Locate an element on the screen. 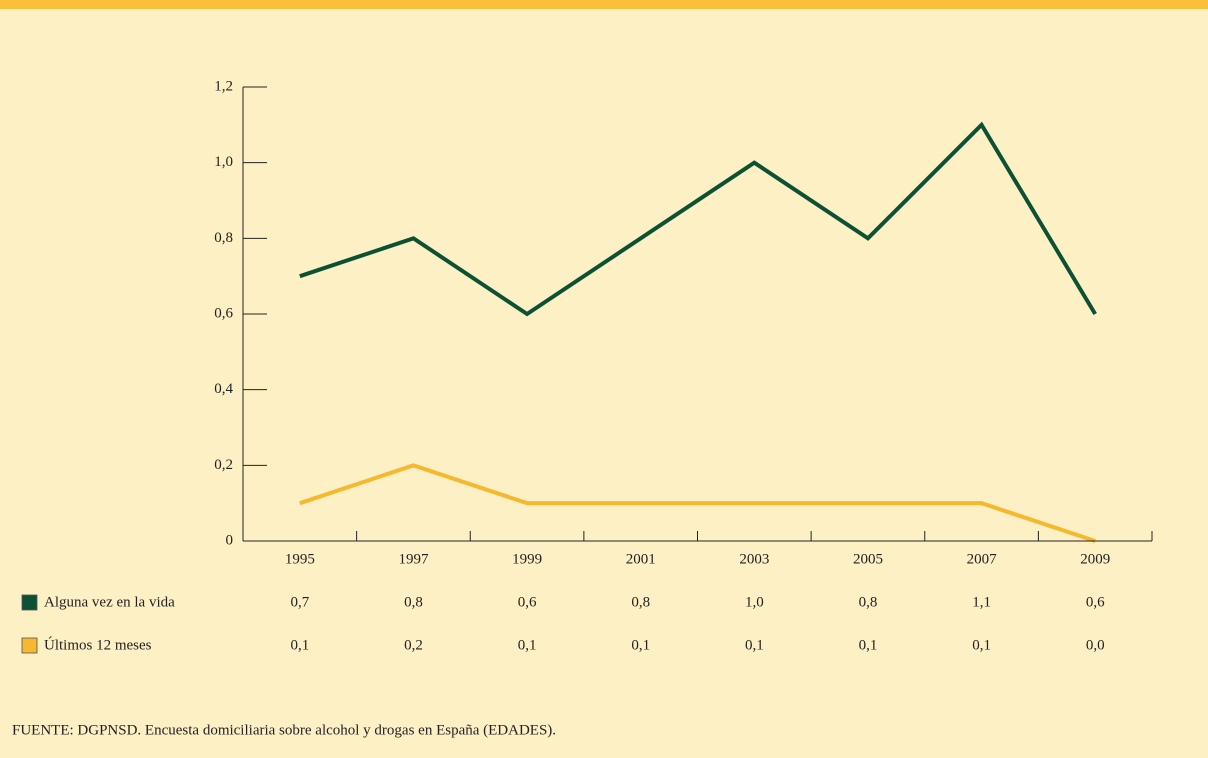 This screenshot has height=758, width=1208. x-tick-label: 2005 is located at coordinates (868, 559).